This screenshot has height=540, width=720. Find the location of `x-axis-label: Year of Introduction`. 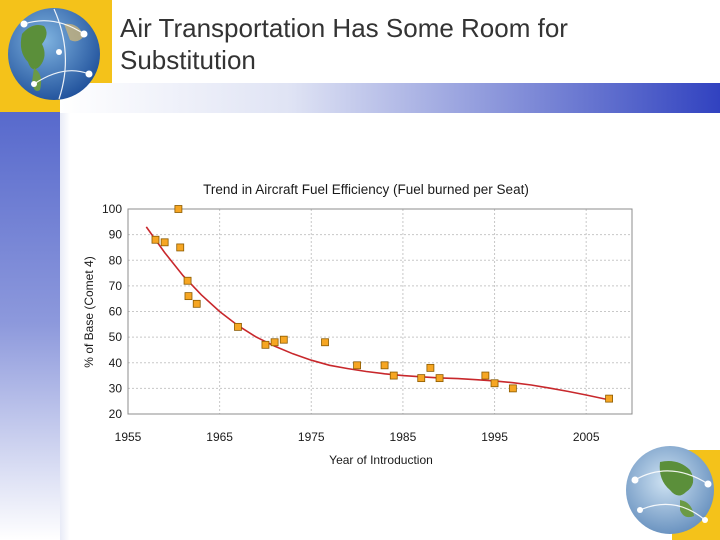

x-axis-label: Year of Introduction is located at coordinates (381, 460).